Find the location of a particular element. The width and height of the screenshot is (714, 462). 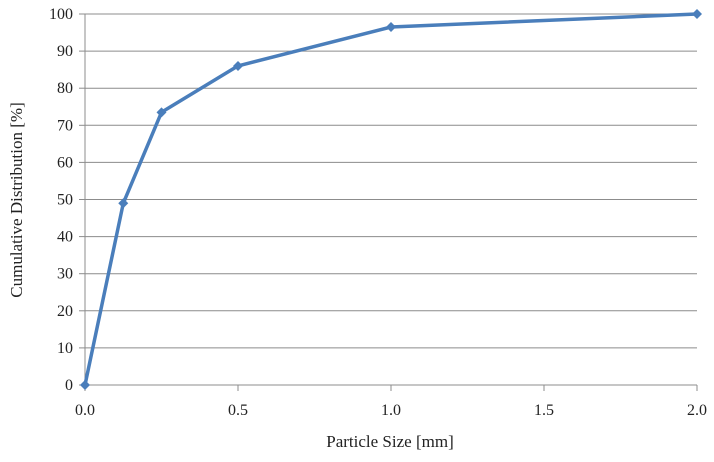

x-tick-labels: 0.0 0.5 1.0 1.5 2.0 is located at coordinates (391, 410).